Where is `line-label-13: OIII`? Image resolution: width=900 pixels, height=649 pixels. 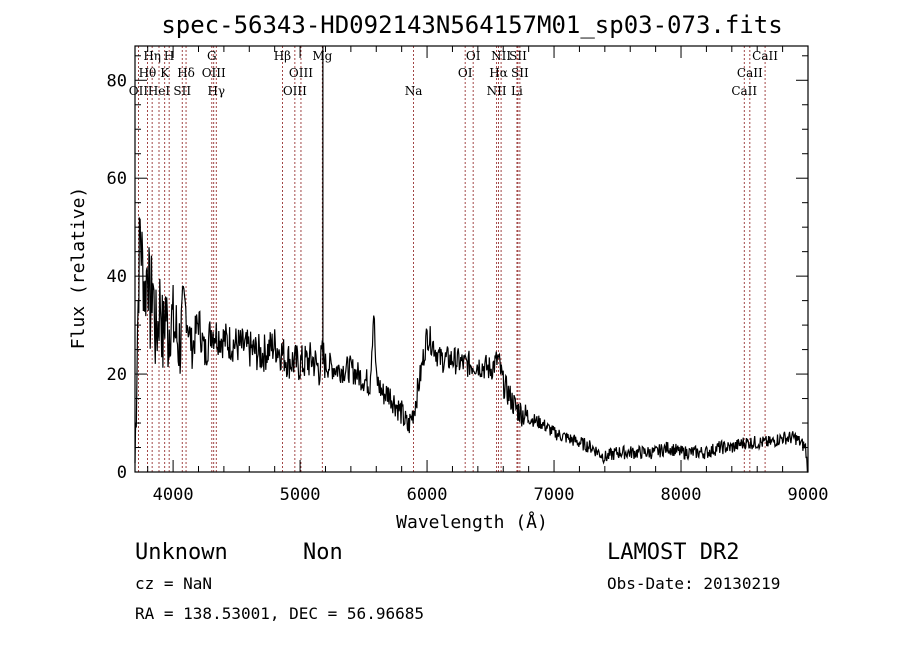
line-label-13: OIII is located at coordinates (301, 73).